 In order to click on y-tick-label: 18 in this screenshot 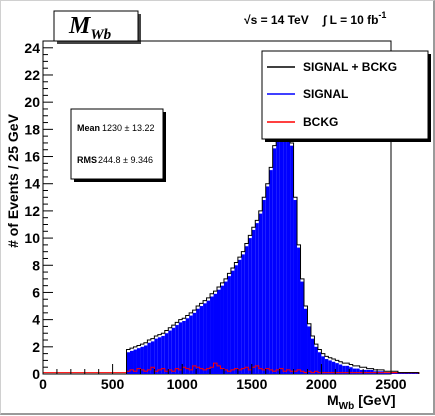, I will do `click(32, 129)`.